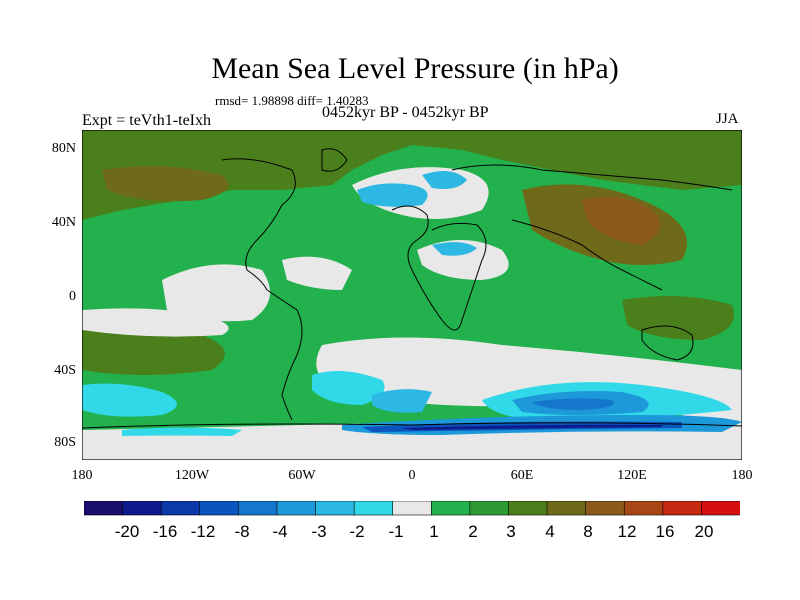 Image resolution: width=800 pixels, height=600 pixels. I want to click on colorbar-label: -1, so click(396, 531).